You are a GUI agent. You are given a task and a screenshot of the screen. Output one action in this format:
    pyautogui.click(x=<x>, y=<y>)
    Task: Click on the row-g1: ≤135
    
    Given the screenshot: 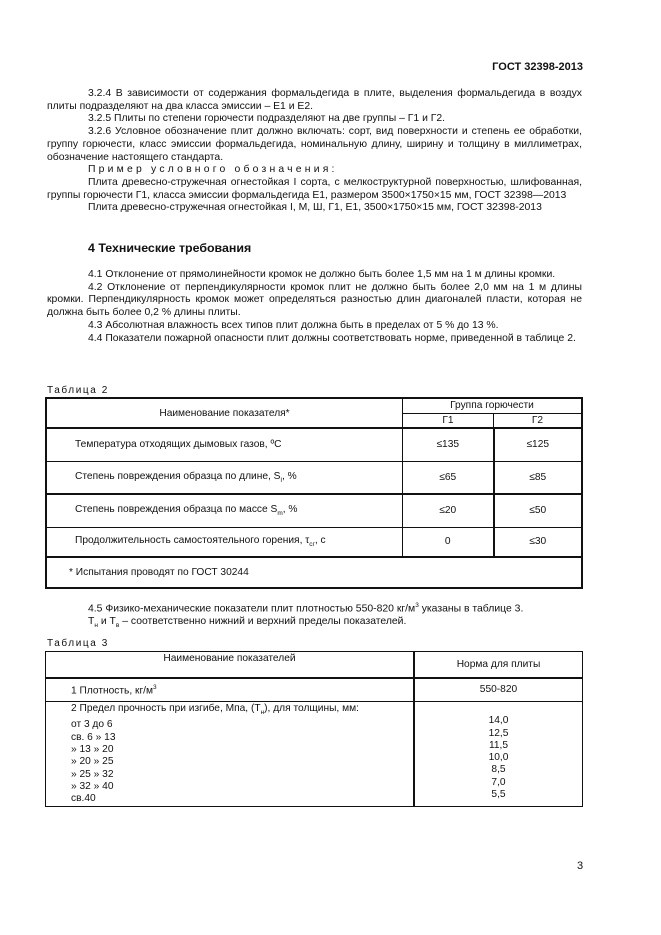 What is the action you would take?
    pyautogui.click(x=448, y=444)
    